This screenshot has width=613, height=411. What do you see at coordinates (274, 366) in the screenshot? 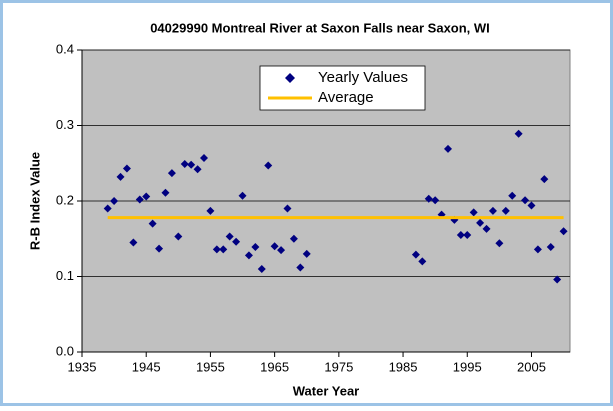
I see `x-tick-label: 1965` at bounding box center [274, 366].